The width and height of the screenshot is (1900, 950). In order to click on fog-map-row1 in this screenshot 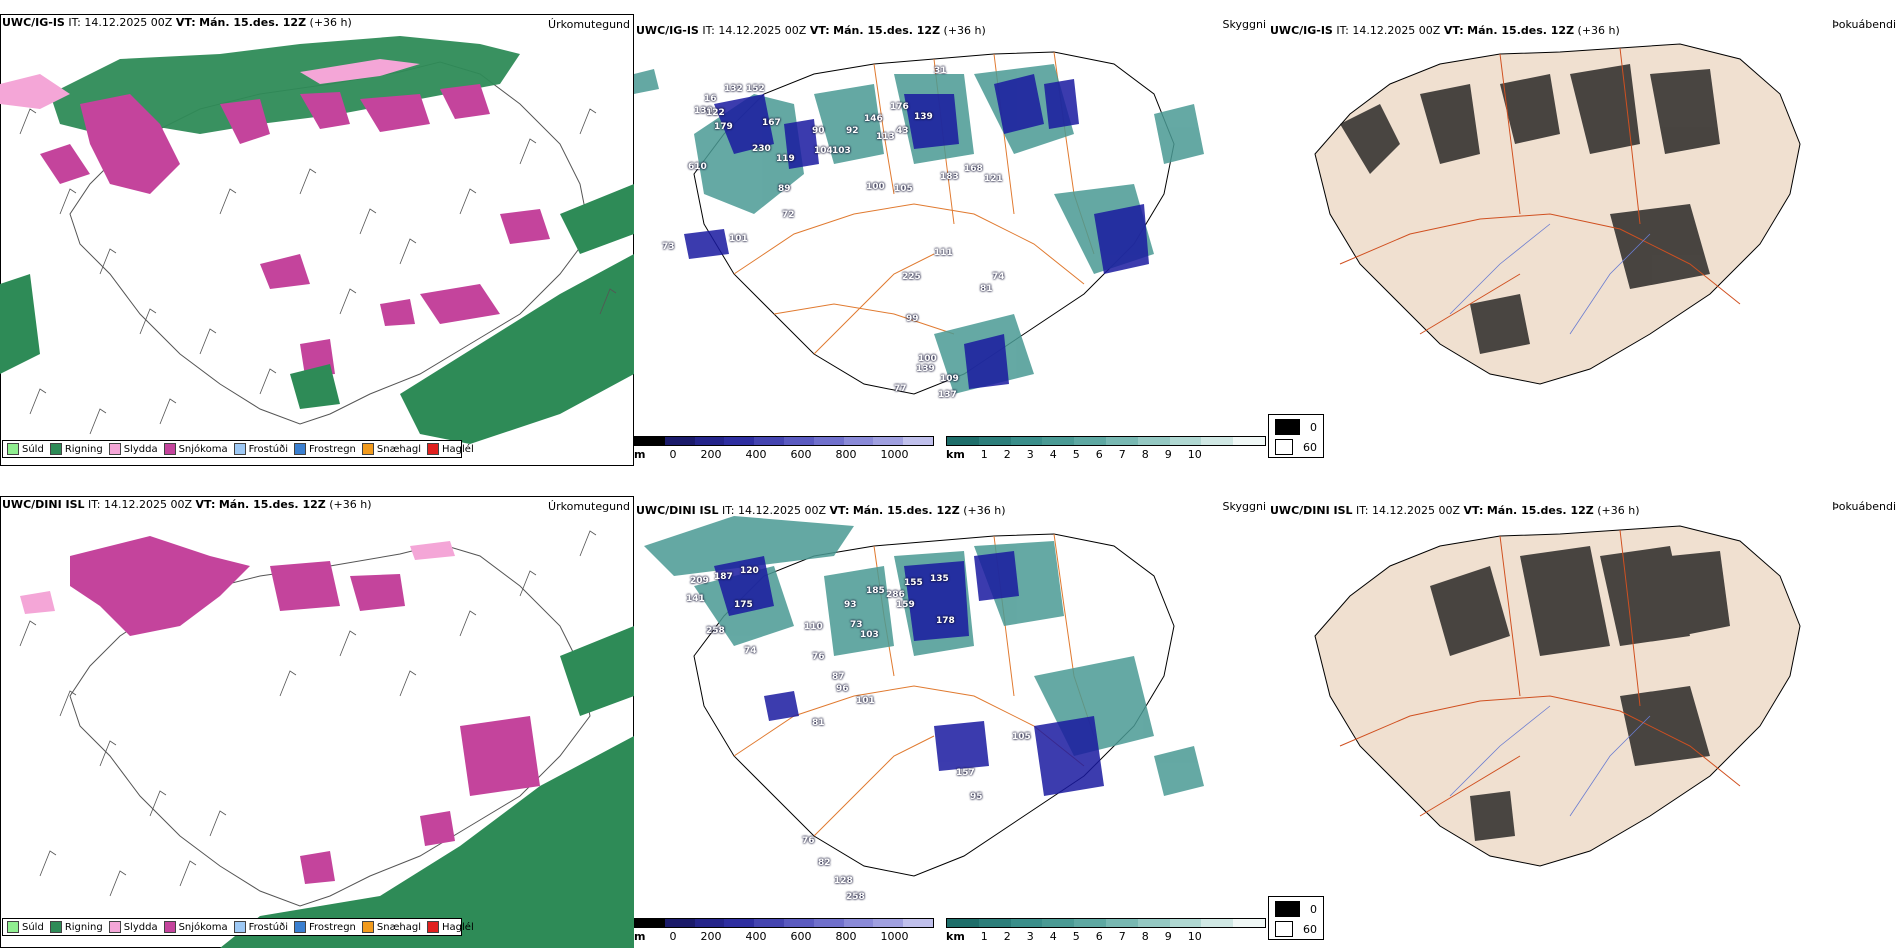, I will do `click(1557, 214)`.